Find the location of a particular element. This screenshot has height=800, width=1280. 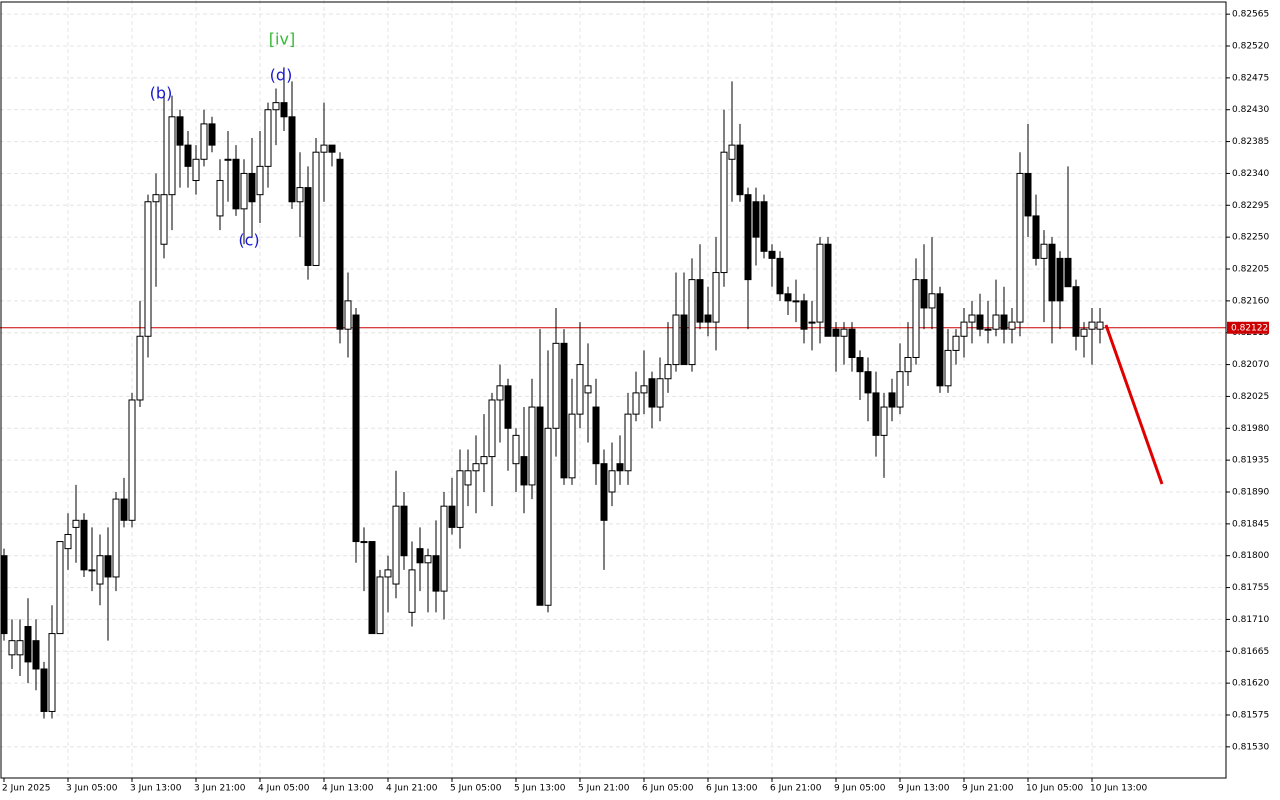

wave-label: (c) is located at coordinates (248, 240).